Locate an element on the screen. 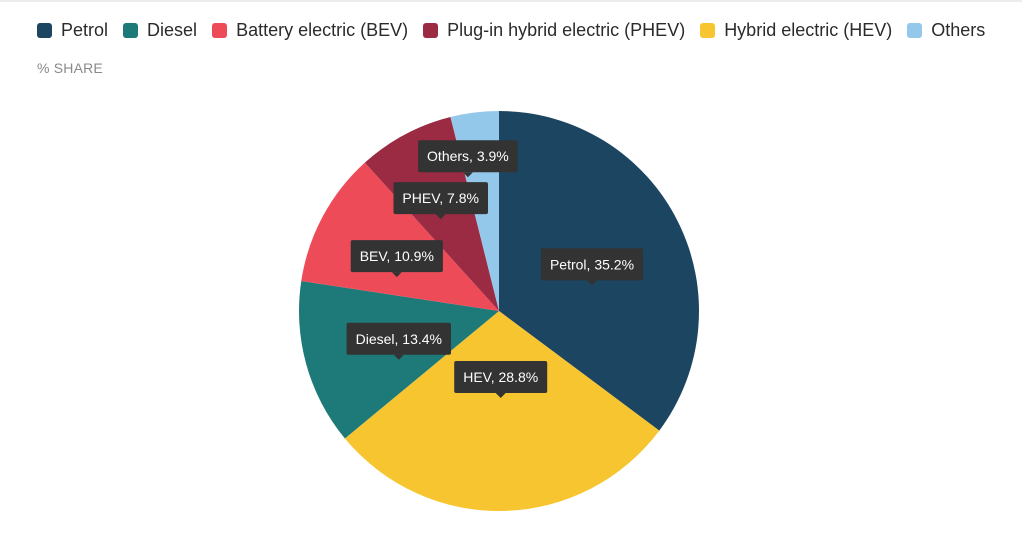 The width and height of the screenshot is (1022, 533). pie-slice-hev is located at coordinates (502, 411).